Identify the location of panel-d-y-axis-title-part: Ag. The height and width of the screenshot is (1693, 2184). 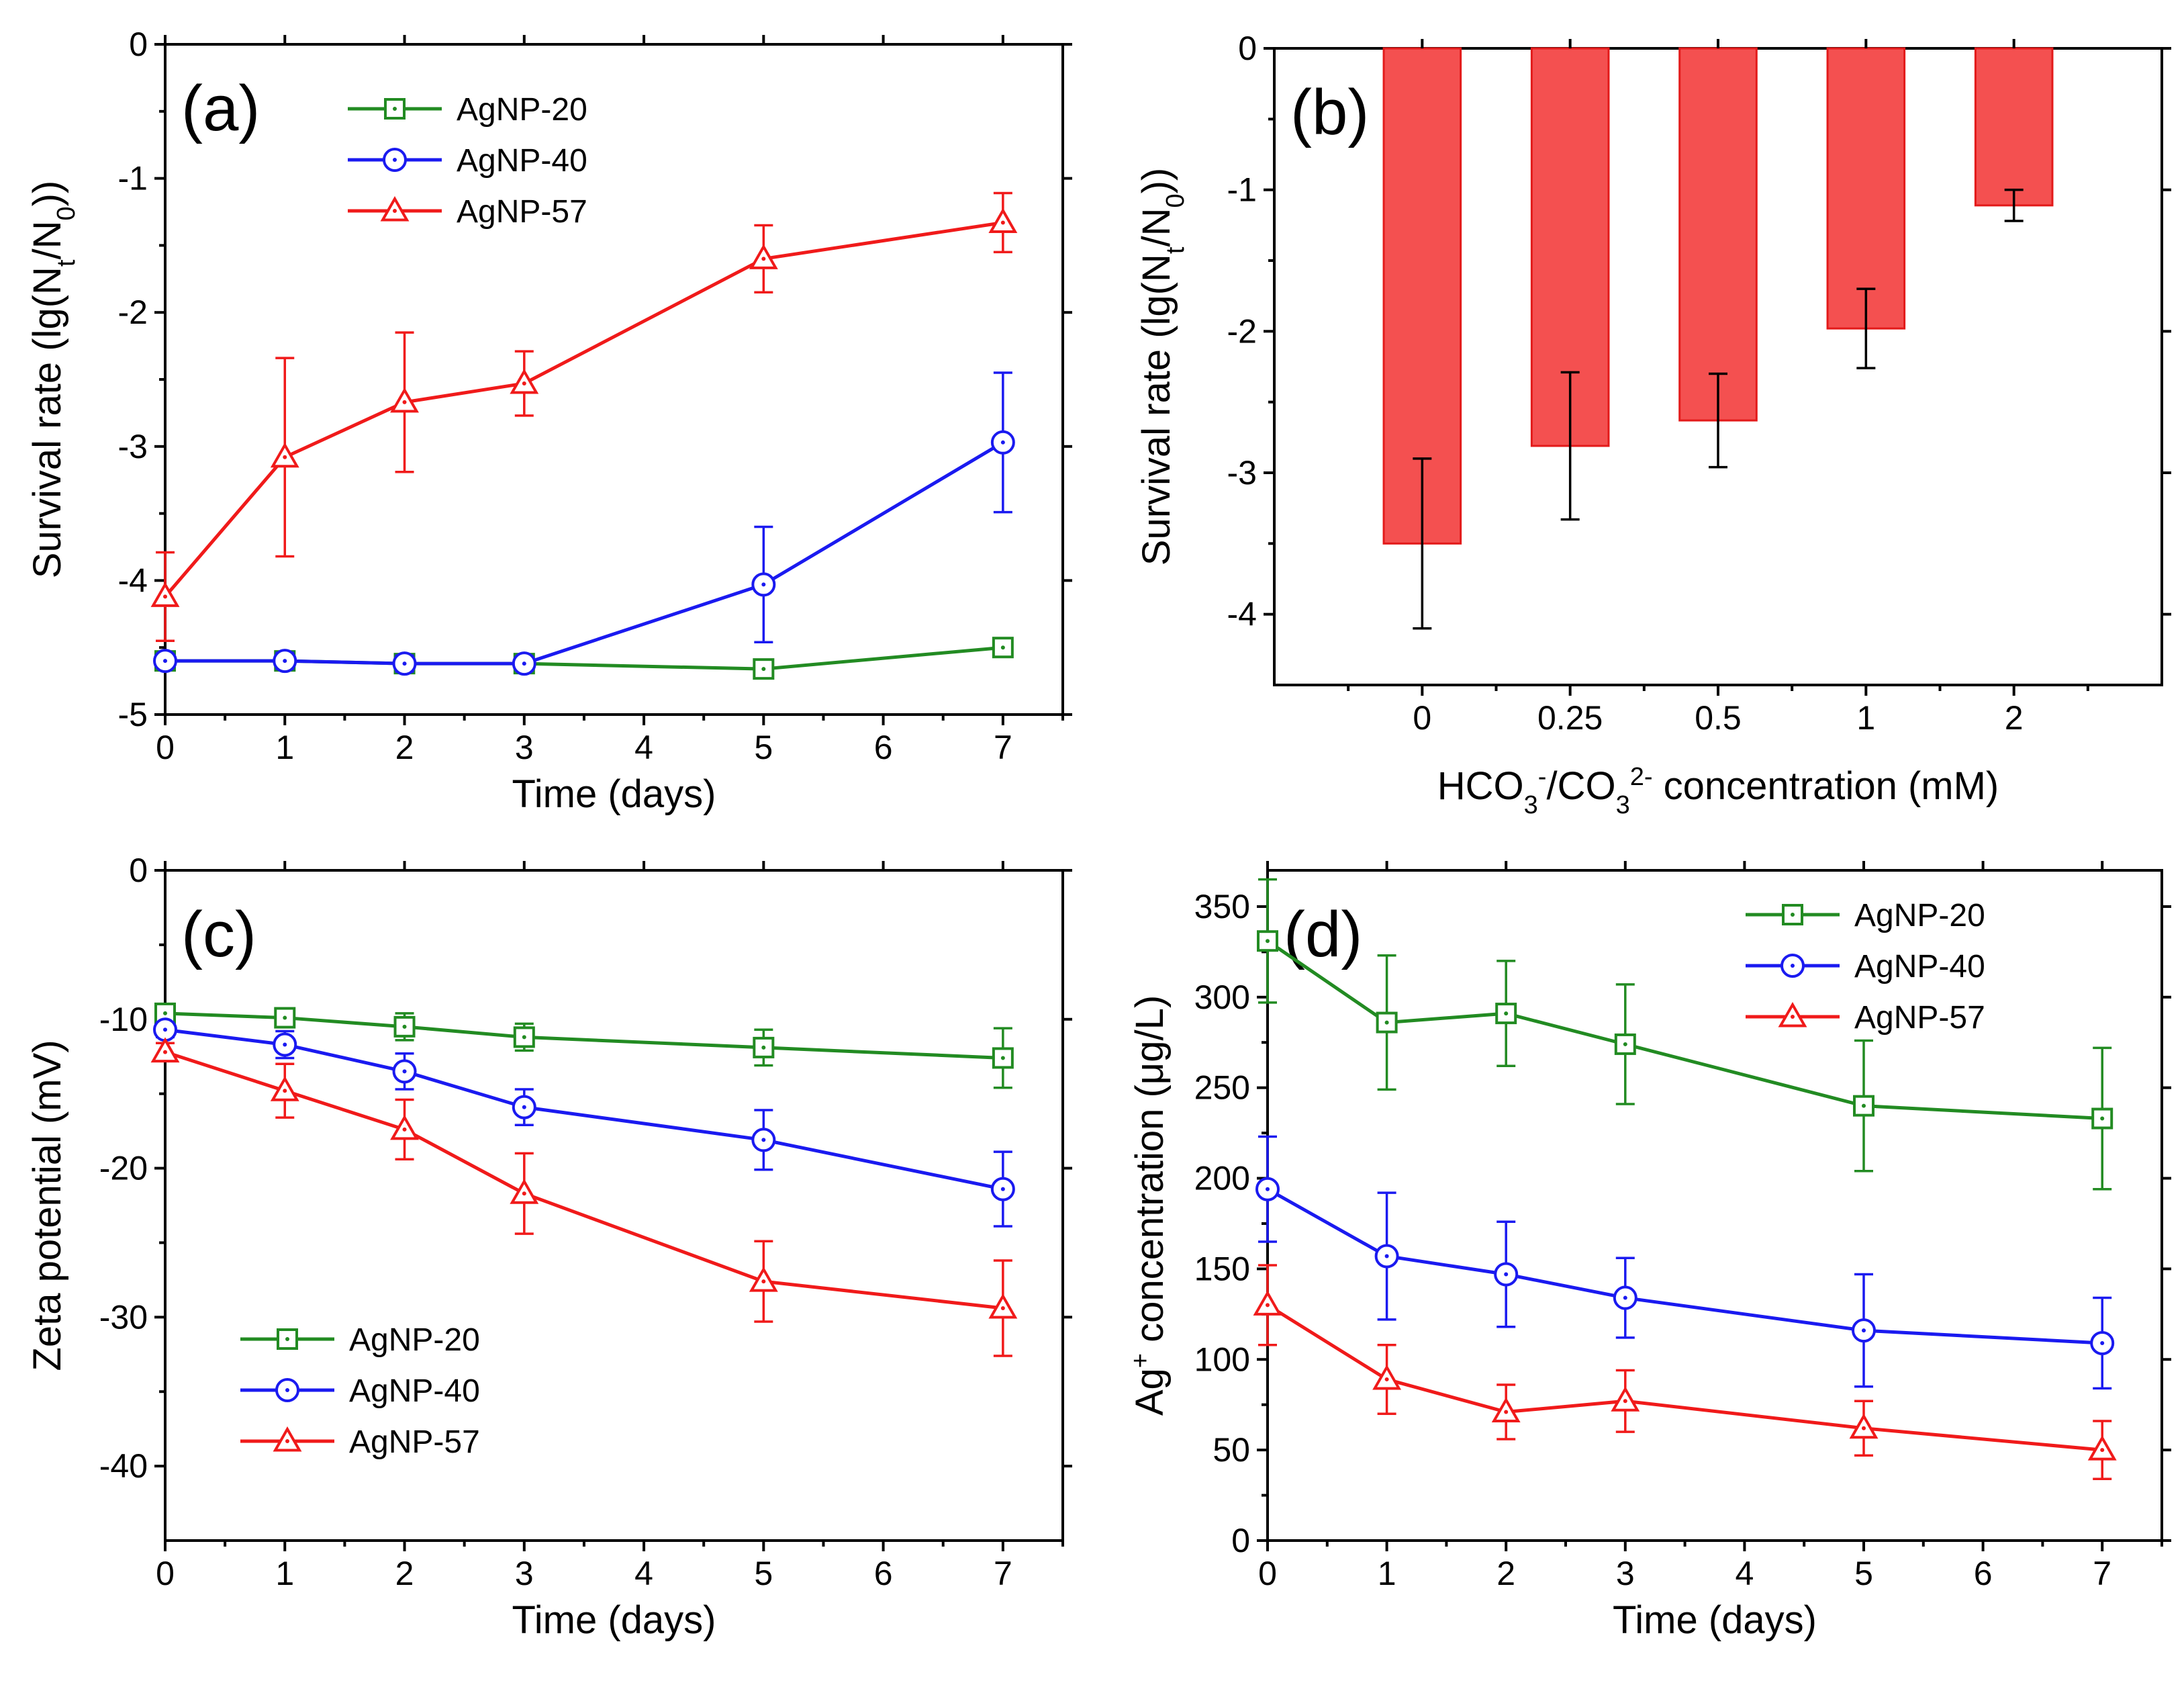
(1150, 1392).